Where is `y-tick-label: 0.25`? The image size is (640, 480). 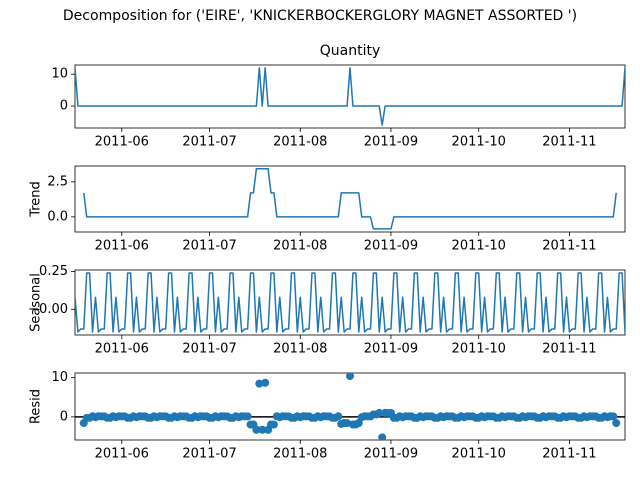
y-tick-label: 0.25 is located at coordinates (53, 271).